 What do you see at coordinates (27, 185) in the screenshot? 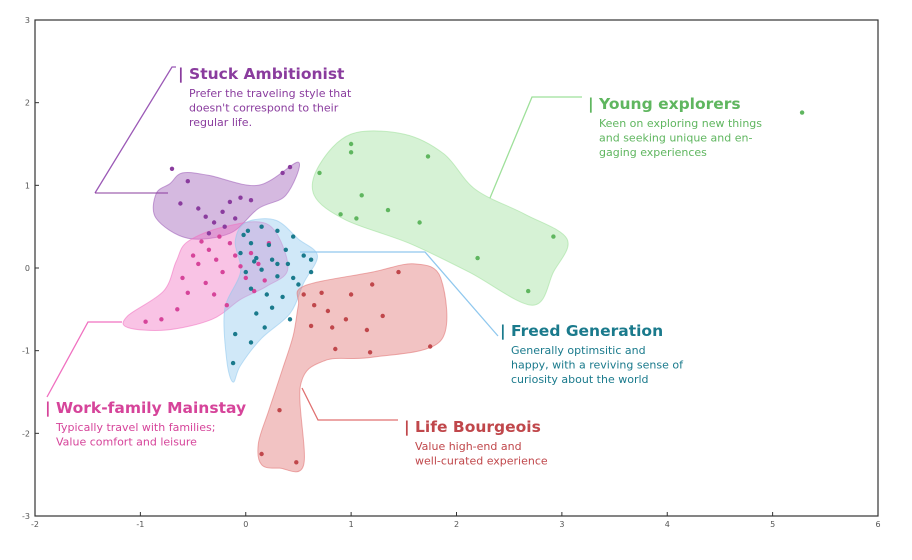
I see `y-tick-label: 1` at bounding box center [27, 185].